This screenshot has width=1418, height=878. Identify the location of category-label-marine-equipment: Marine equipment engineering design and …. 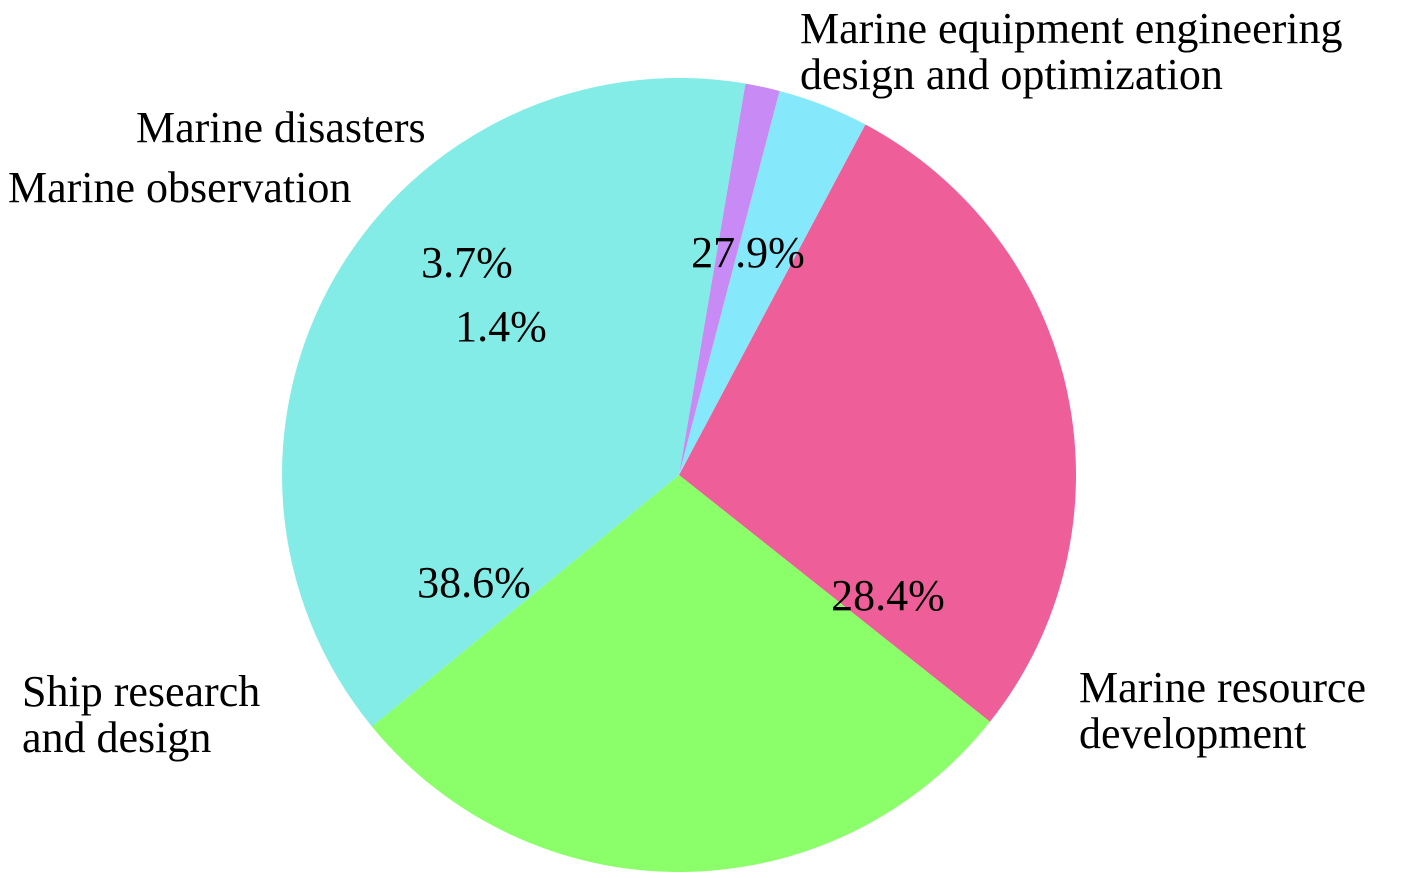
(1076, 51).